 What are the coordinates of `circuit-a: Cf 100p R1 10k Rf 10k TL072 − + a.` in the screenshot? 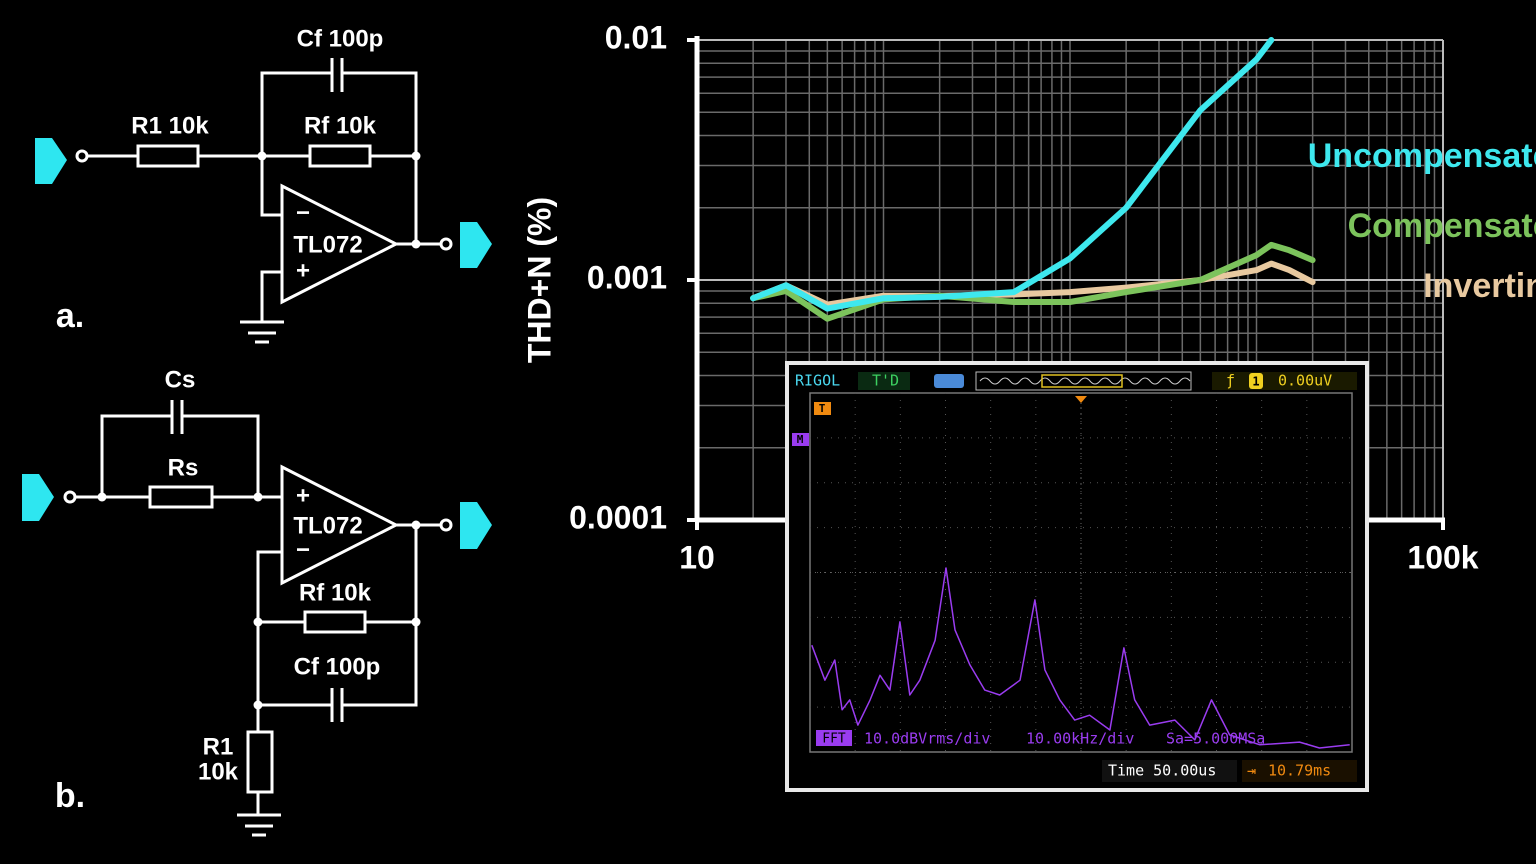 It's located at (263, 184).